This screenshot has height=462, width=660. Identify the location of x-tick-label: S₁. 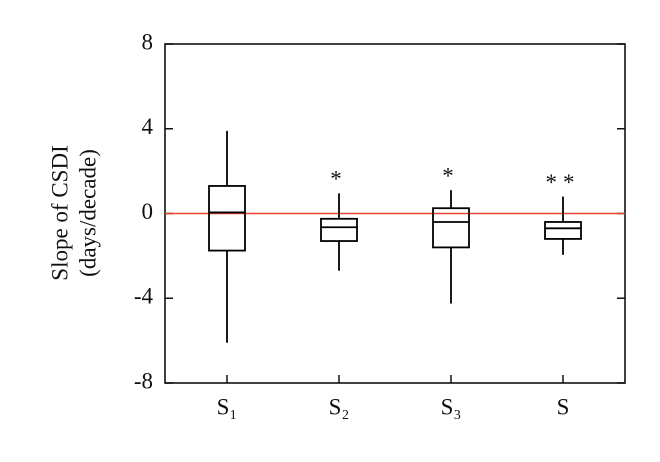
(227, 406).